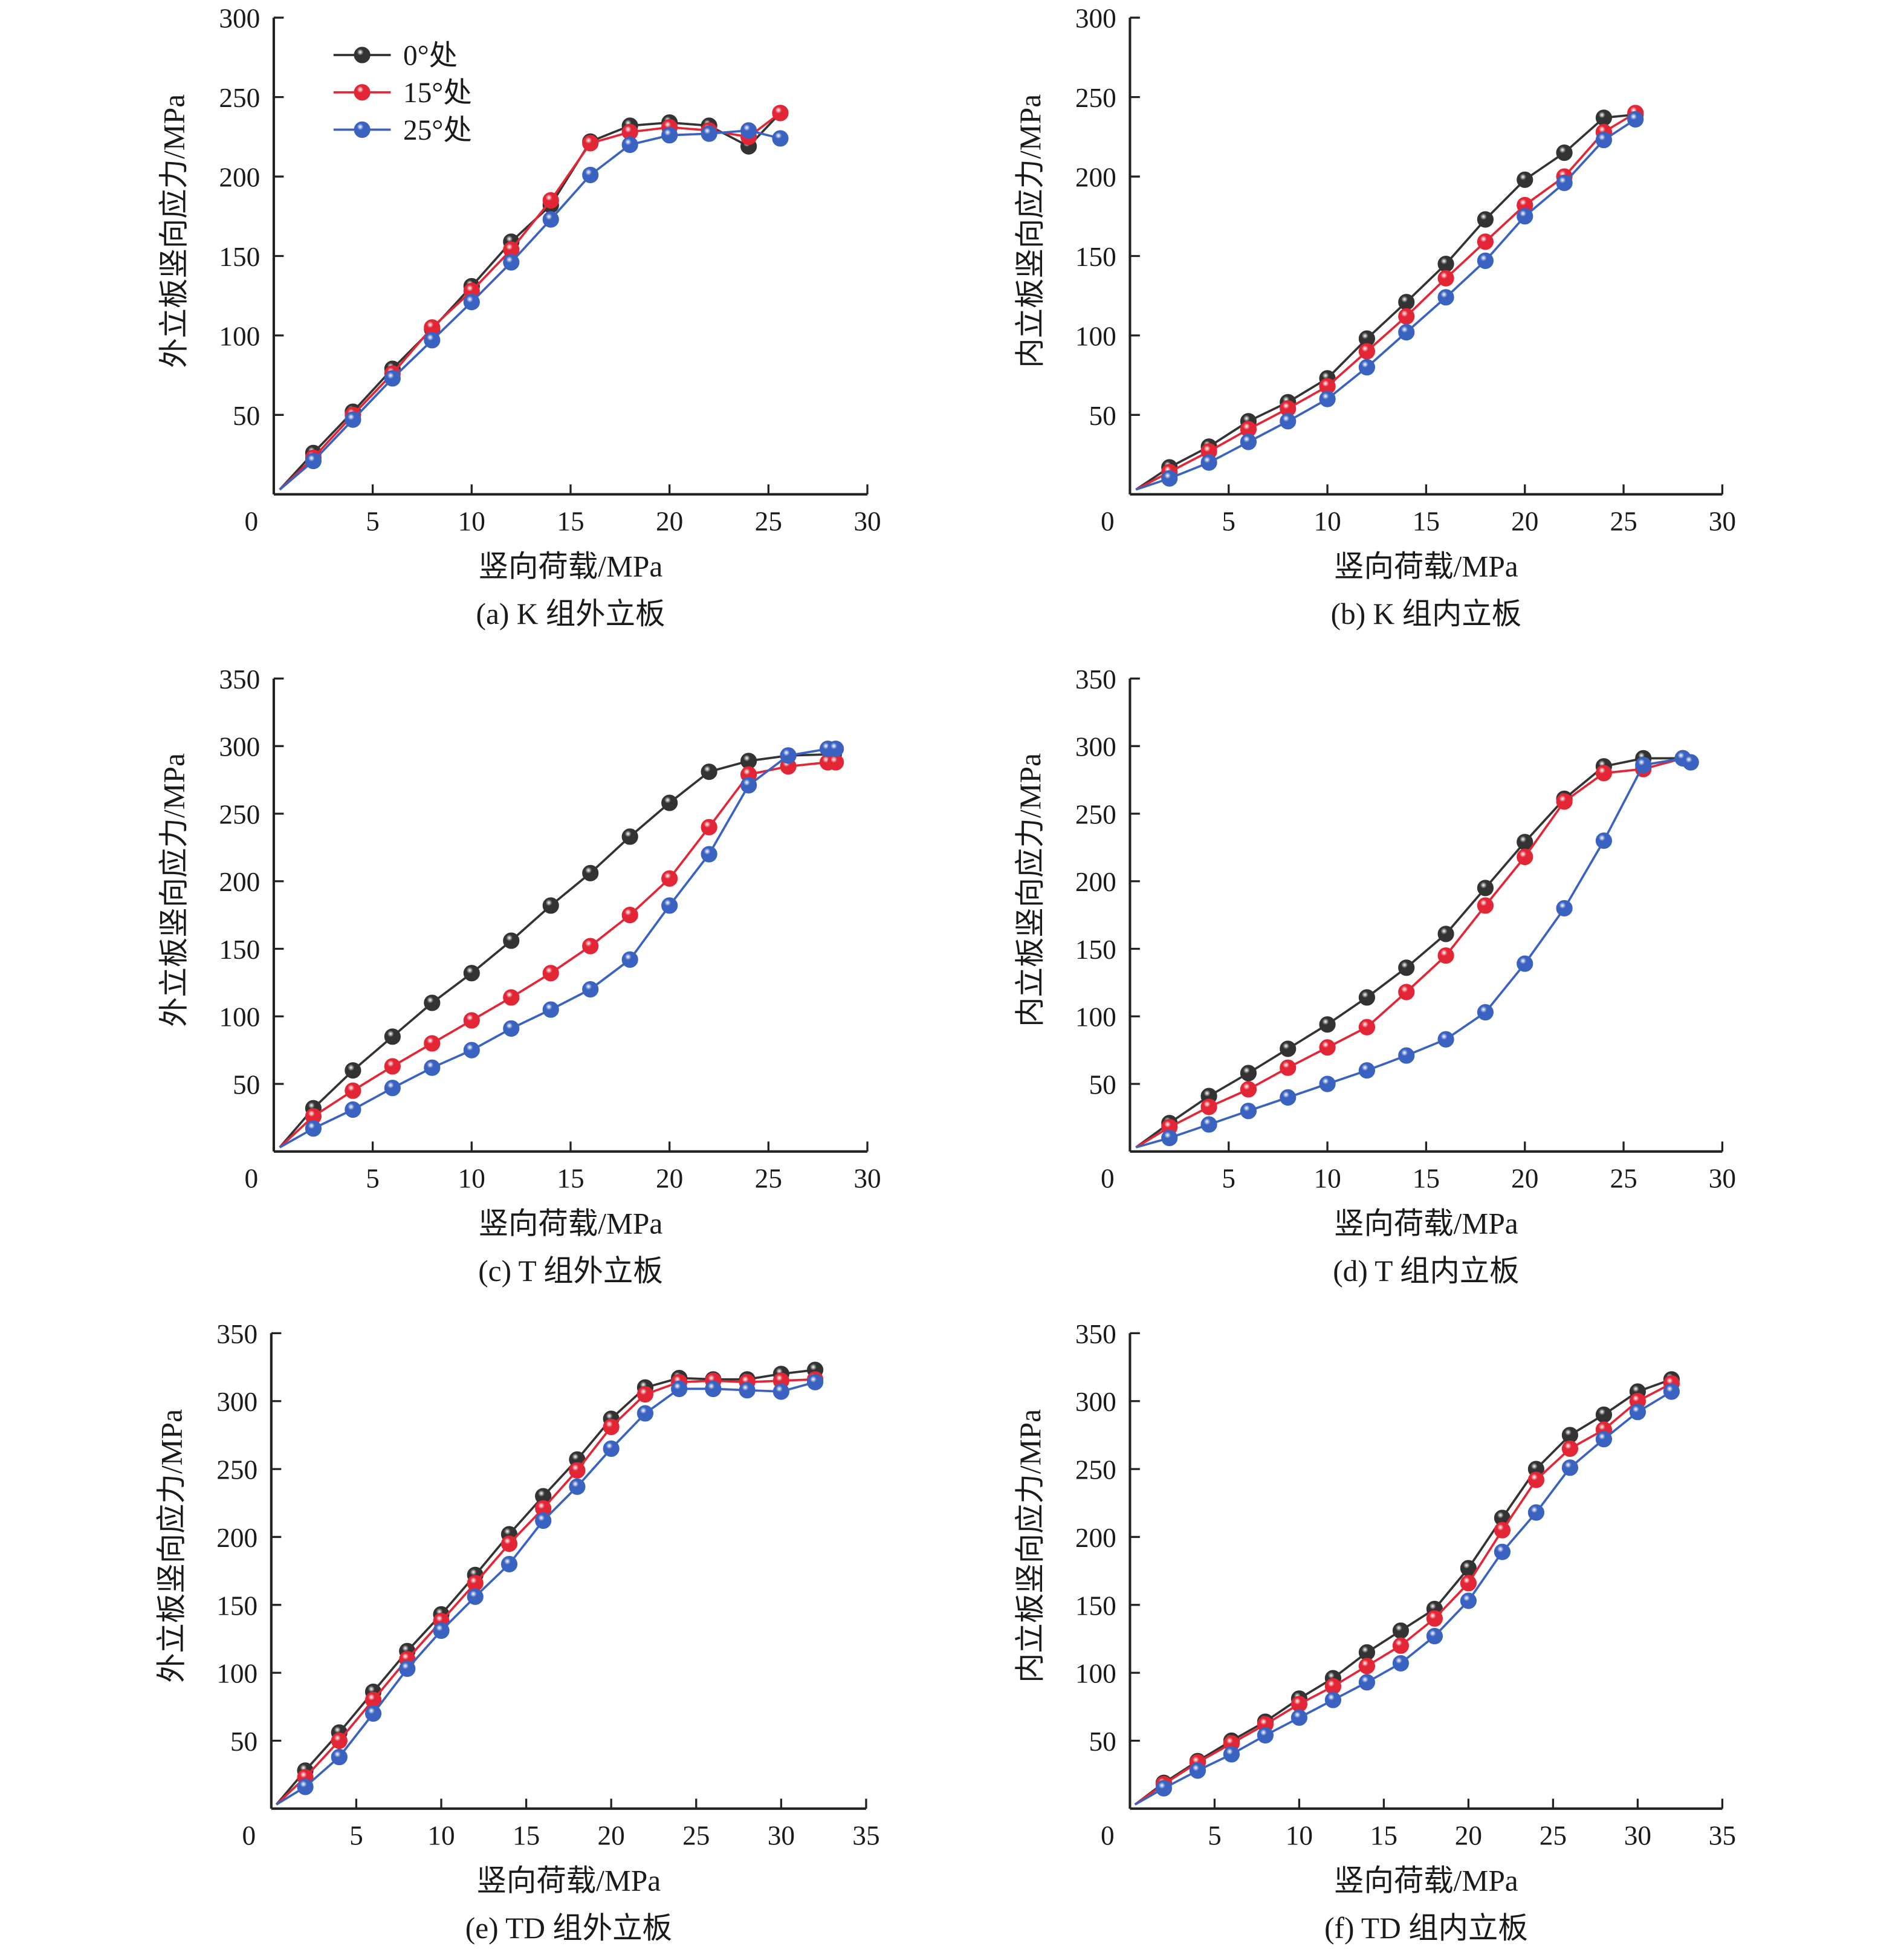  Describe the element at coordinates (1095, 814) in the screenshot. I see `y-tick-label: 250` at that location.